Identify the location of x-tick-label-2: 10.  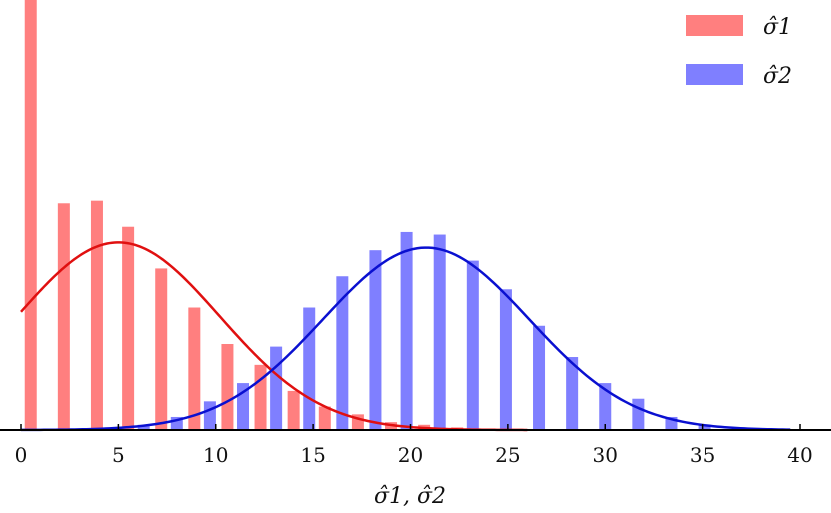
(215, 455).